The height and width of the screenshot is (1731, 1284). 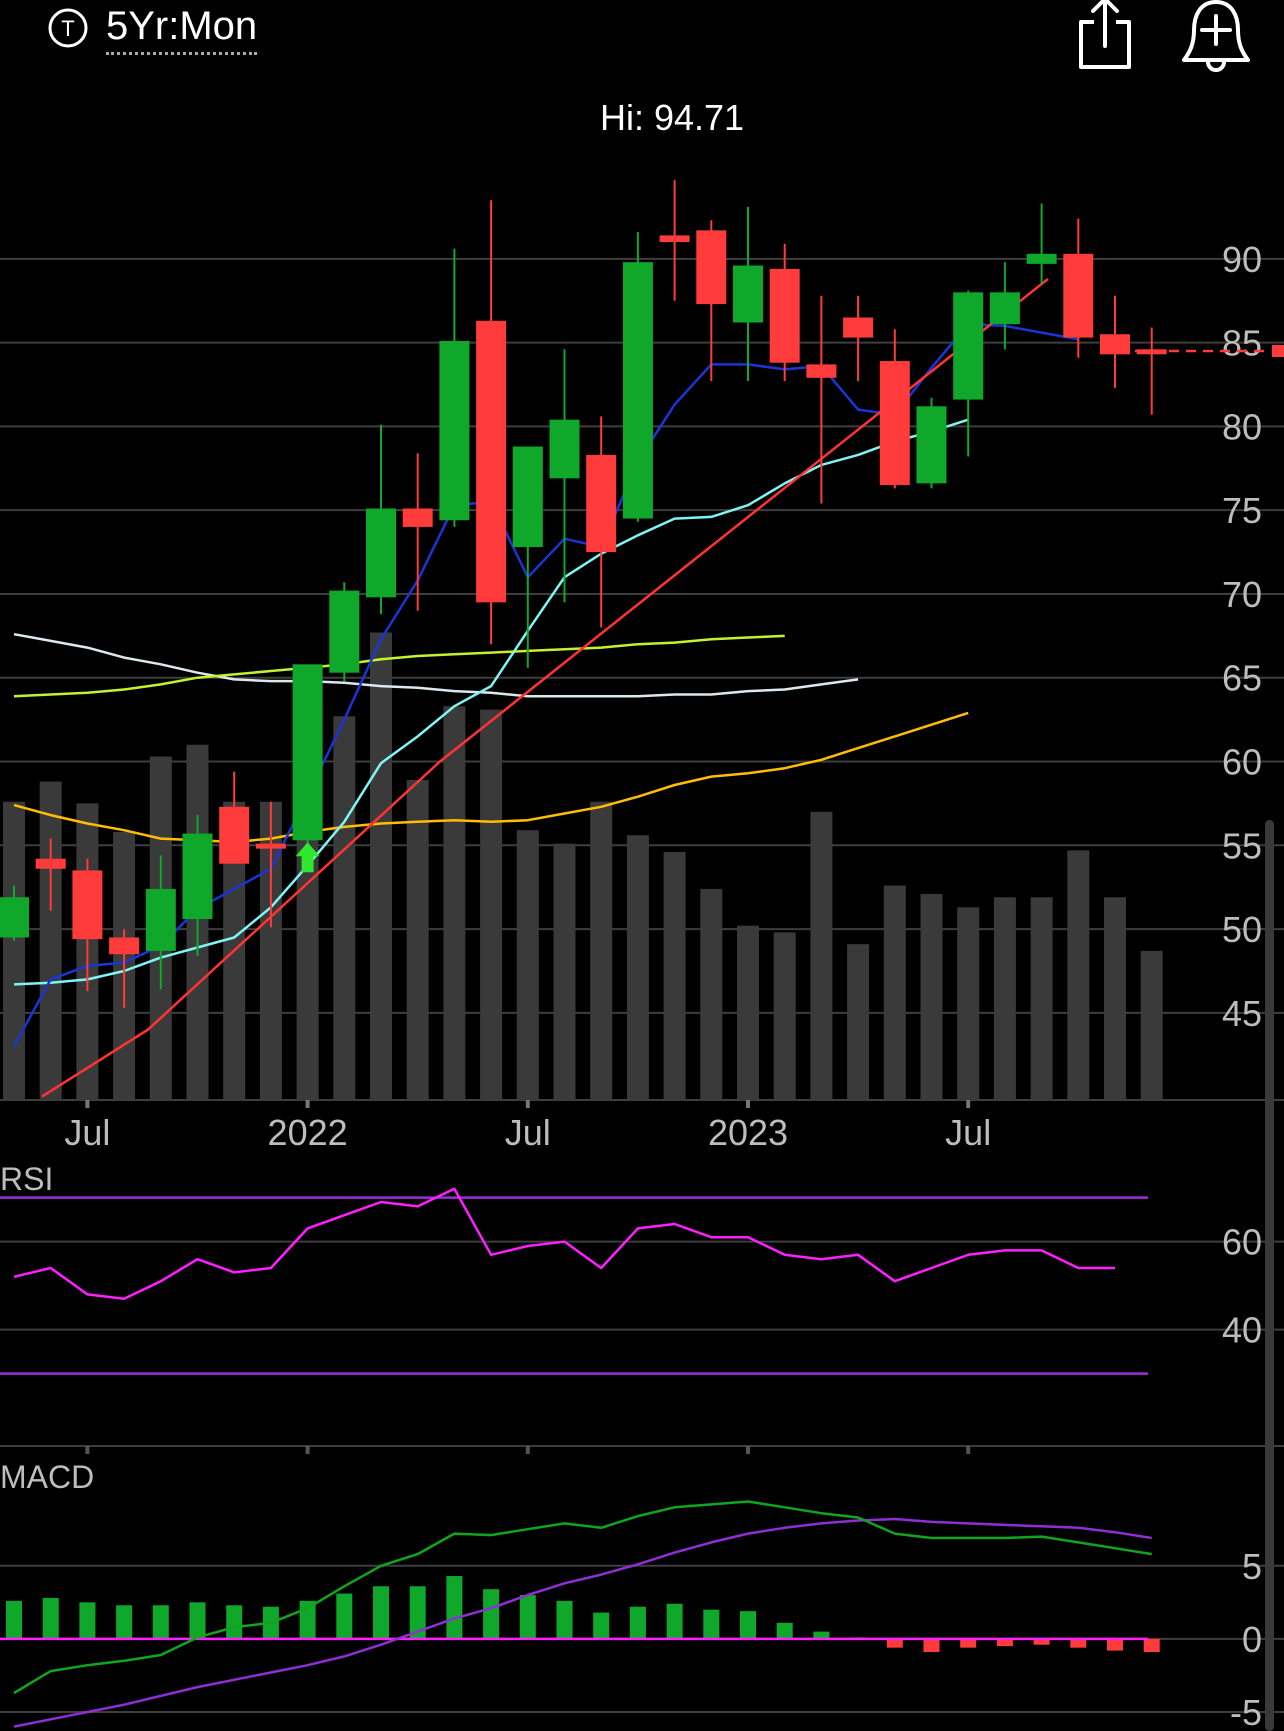 What do you see at coordinates (1242, 594) in the screenshot?
I see `price-tick-label: 70` at bounding box center [1242, 594].